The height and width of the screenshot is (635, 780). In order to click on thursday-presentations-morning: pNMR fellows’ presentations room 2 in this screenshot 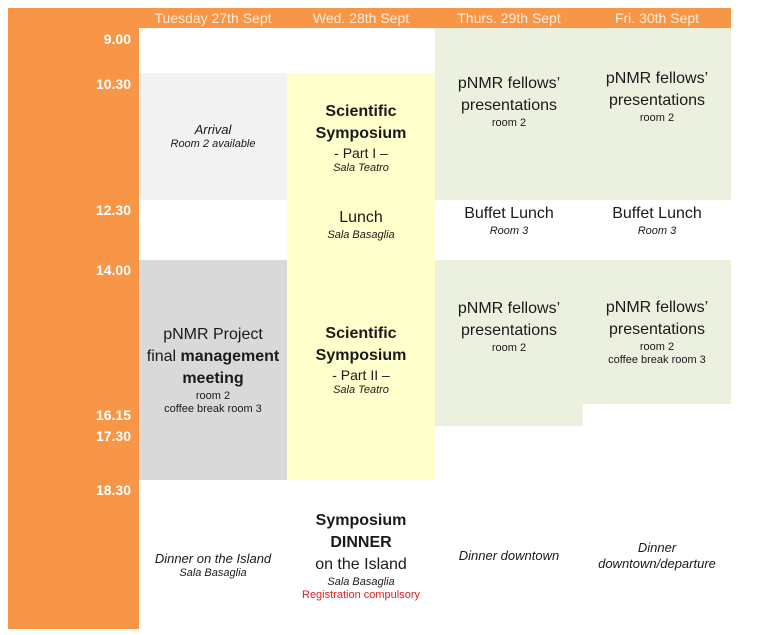, I will do `click(509, 101)`.